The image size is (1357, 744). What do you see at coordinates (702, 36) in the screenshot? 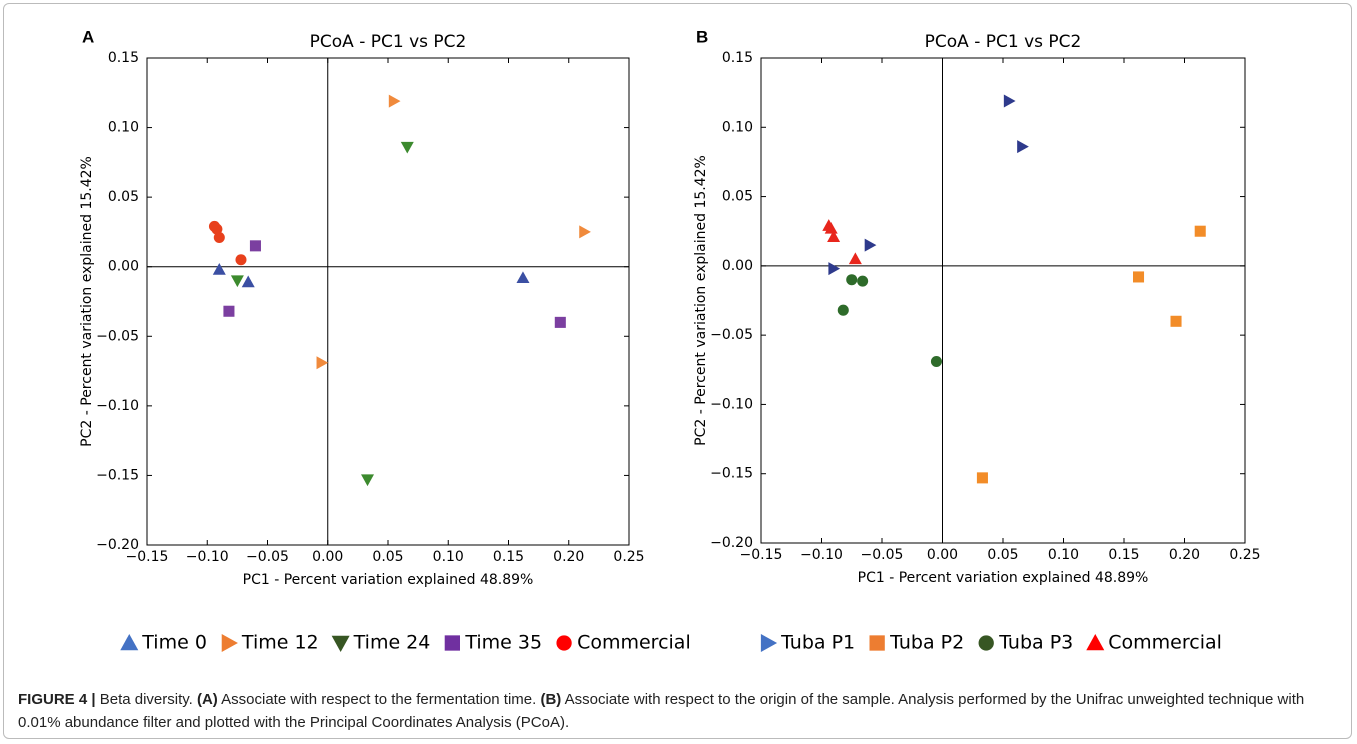
I see `panel-letter: B` at bounding box center [702, 36].